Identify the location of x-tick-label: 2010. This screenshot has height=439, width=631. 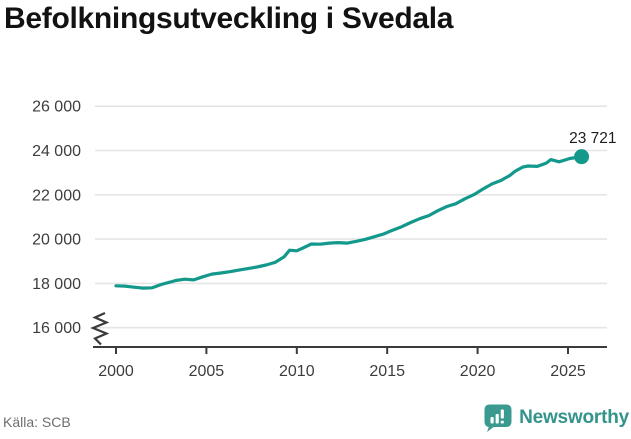
(297, 371).